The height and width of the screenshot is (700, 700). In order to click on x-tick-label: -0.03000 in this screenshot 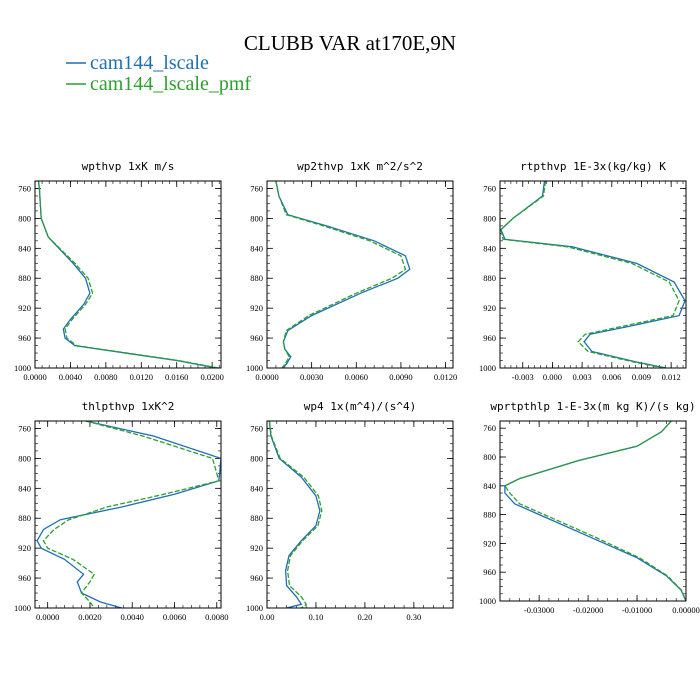, I will do `click(539, 610)`.